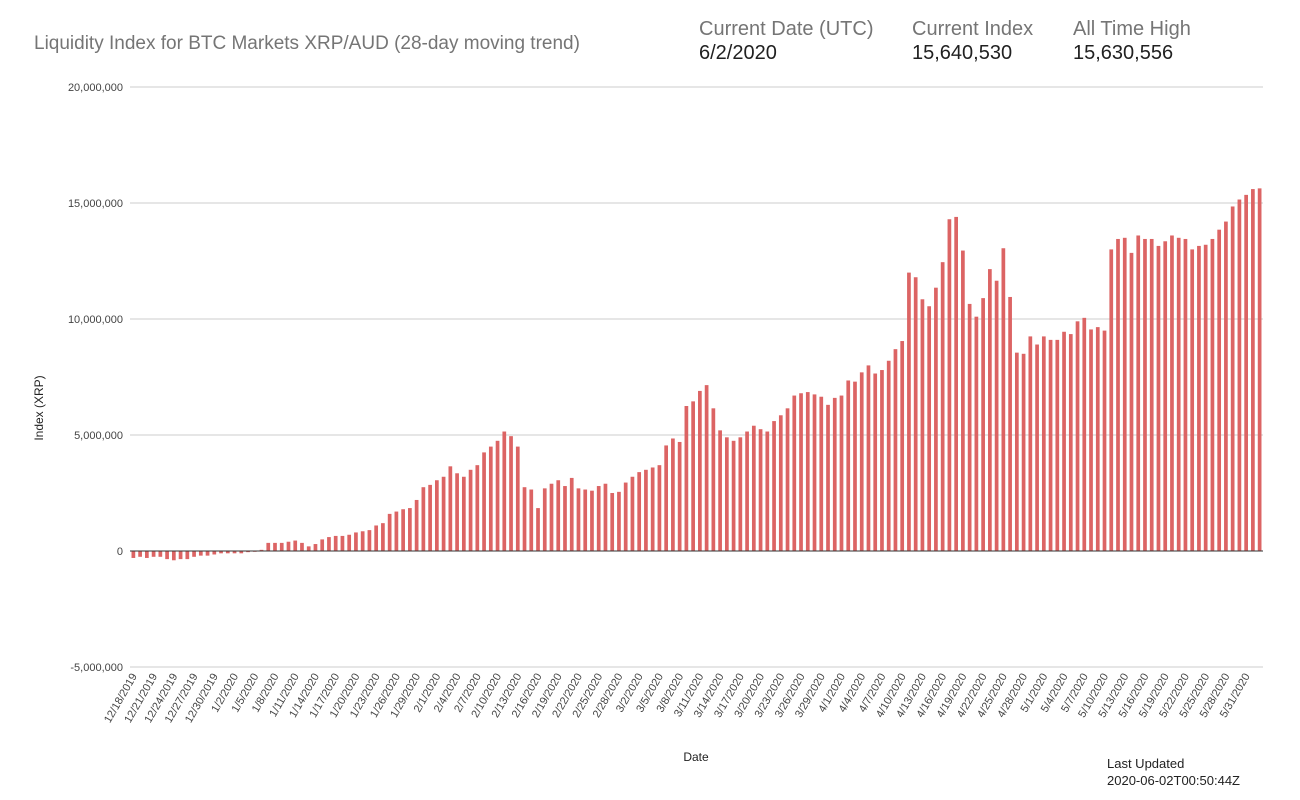 The height and width of the screenshot is (800, 1300). Describe the element at coordinates (786, 41) in the screenshot. I see `current-date-stat: Current Date (UTC) 6/2/2020` at that location.